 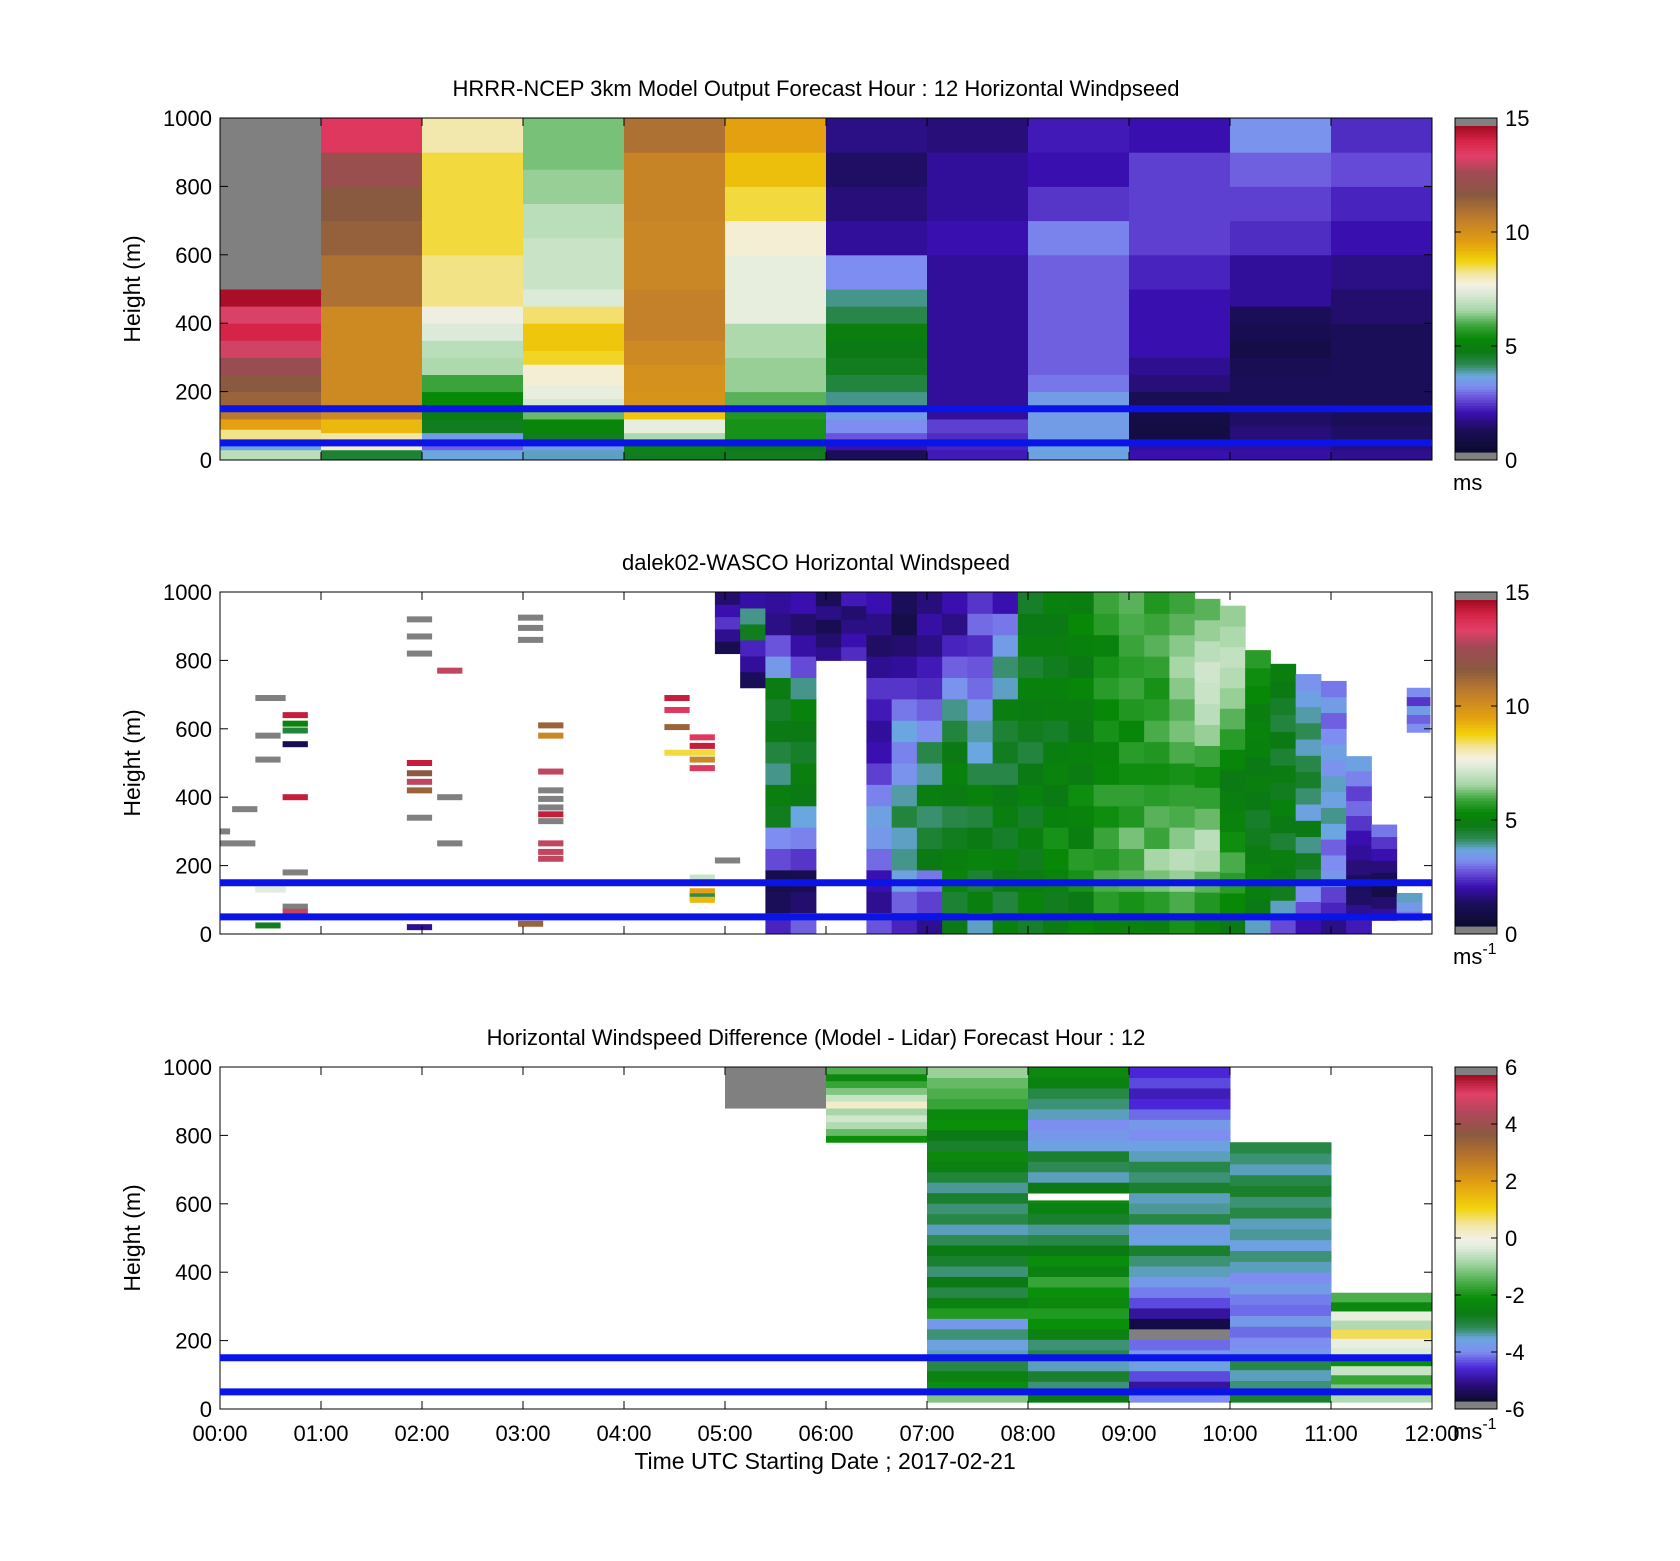 I want to click on panel-2-title: dalek02-WASCO Horizontal Windspeed, so click(x=816, y=562).